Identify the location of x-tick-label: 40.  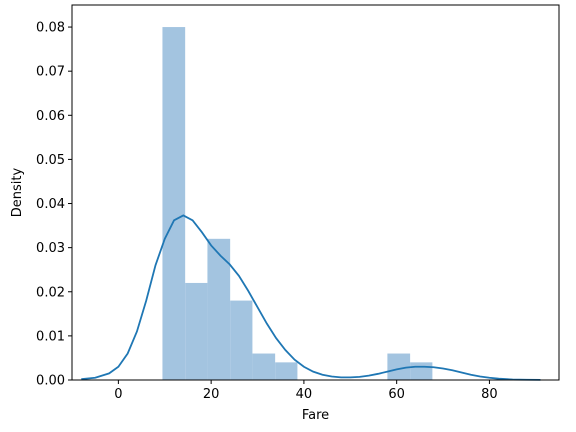
(304, 394).